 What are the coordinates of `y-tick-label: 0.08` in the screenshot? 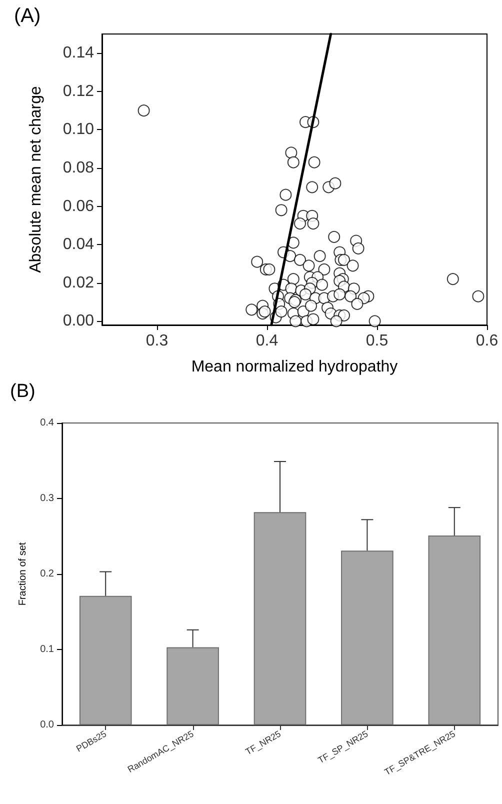 It's located at (78, 168).